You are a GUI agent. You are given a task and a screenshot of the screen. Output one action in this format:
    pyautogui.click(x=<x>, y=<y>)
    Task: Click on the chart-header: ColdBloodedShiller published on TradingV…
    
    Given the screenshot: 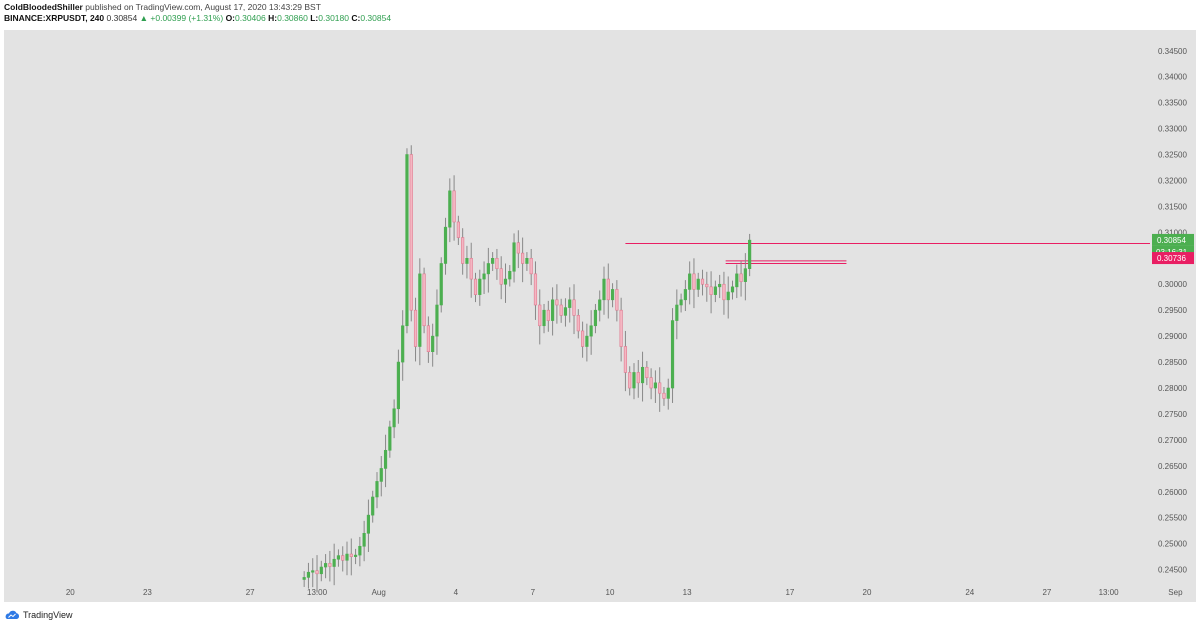 What is the action you would take?
    pyautogui.click(x=197, y=13)
    